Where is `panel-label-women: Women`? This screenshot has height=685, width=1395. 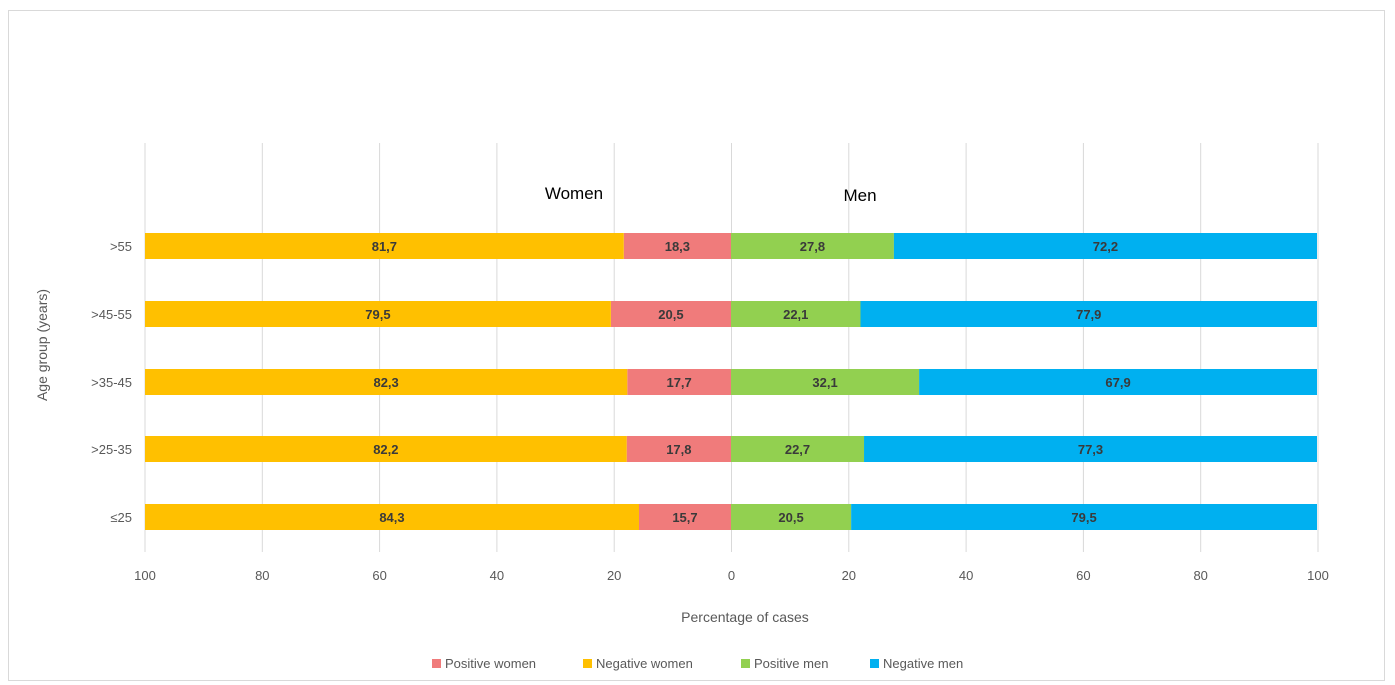 panel-label-women: Women is located at coordinates (574, 193).